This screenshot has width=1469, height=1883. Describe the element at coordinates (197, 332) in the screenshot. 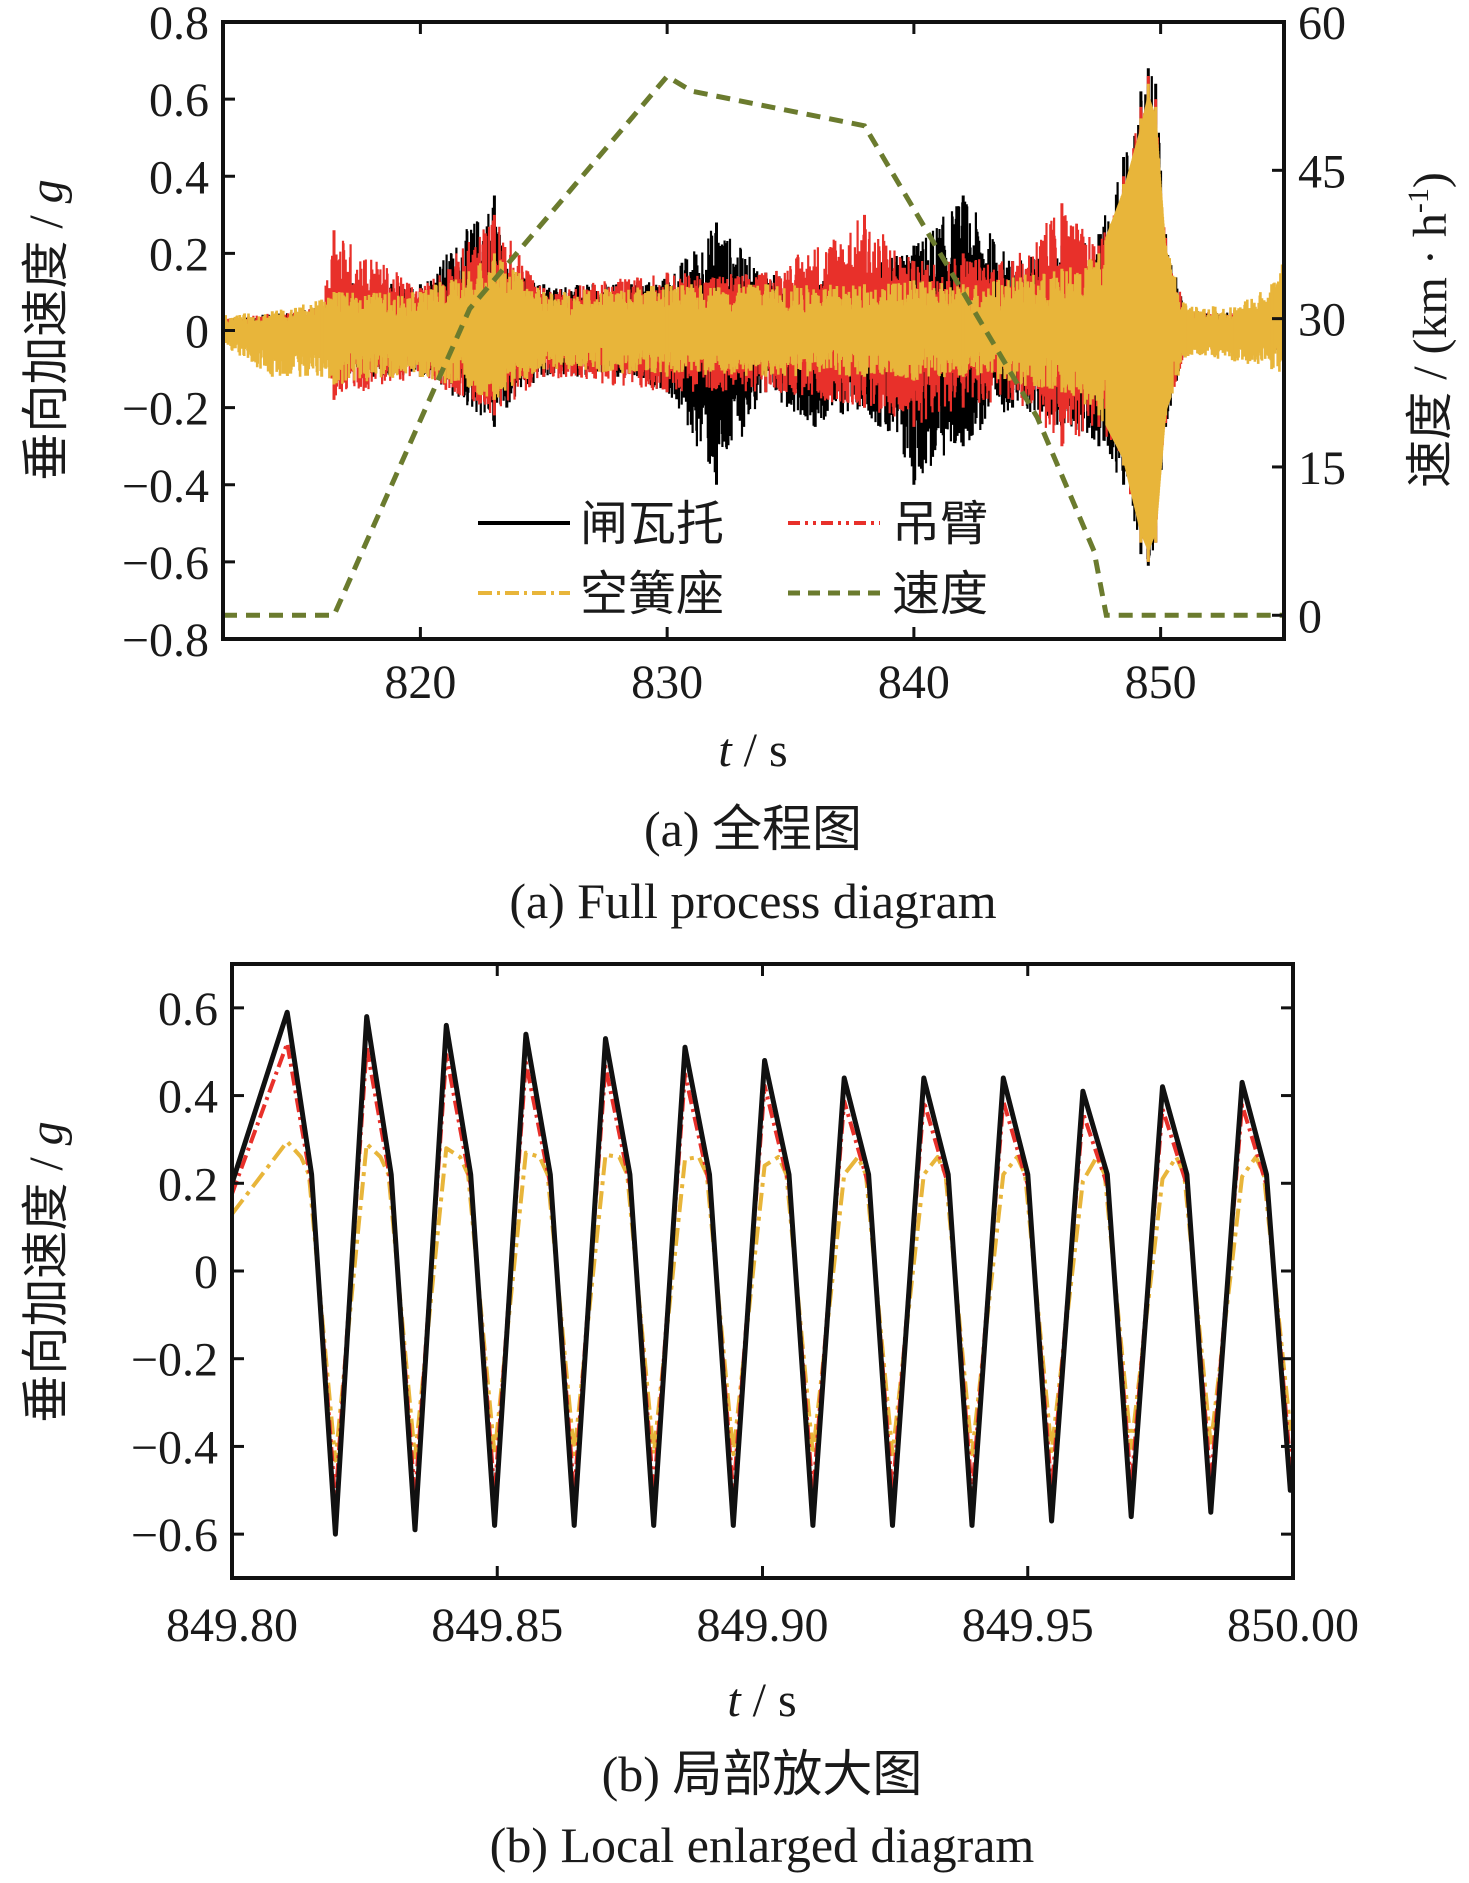

I see `y-tick-label-a: 0` at that location.